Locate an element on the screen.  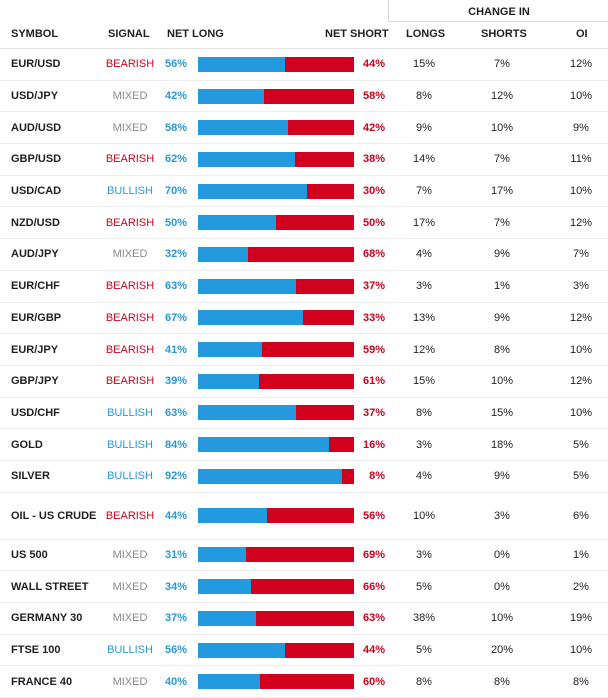
table-row: FRANCE 40 MIXED 40% 60% 8% 8% 8% is located at coordinates (304, 682).